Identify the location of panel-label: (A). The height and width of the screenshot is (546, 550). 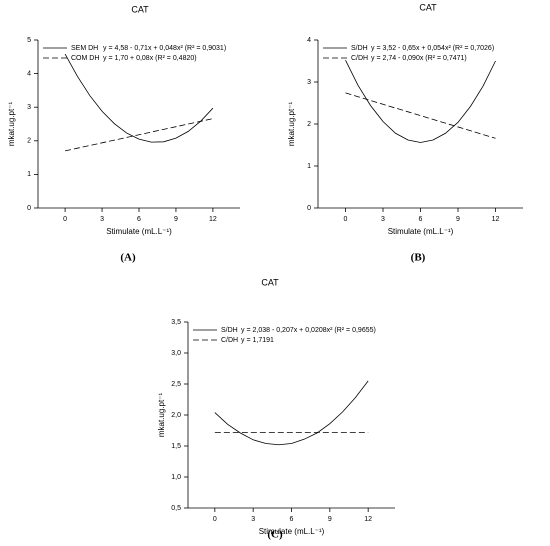
(128, 258).